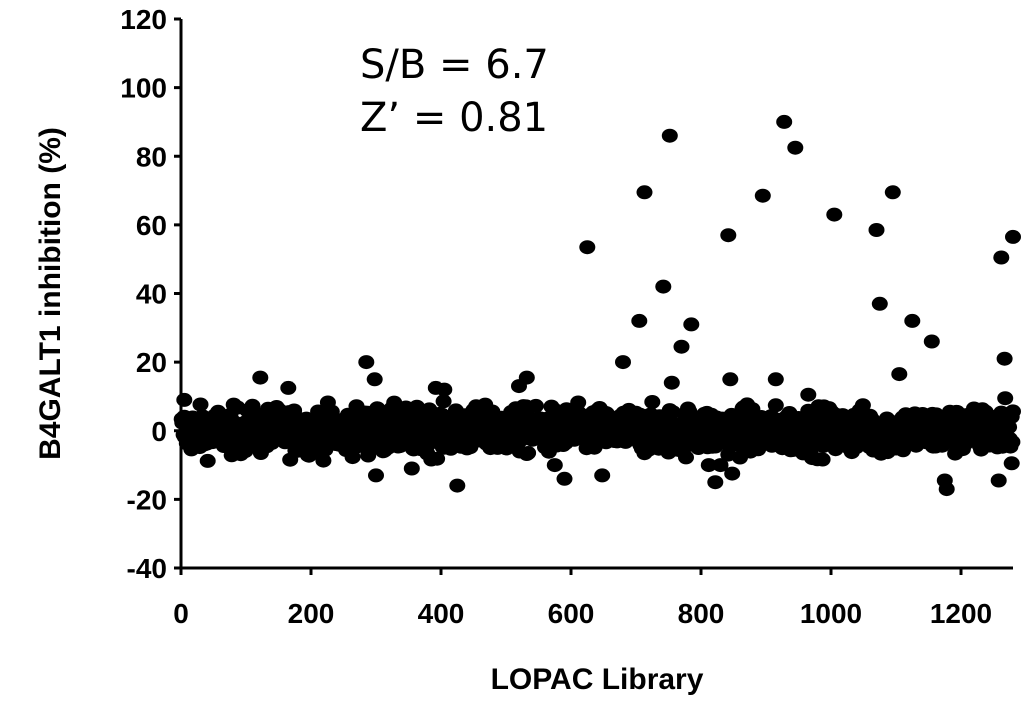 The height and width of the screenshot is (707, 1025). Describe the element at coordinates (147, 499) in the screenshot. I see `y-tick-label: -20` at that location.